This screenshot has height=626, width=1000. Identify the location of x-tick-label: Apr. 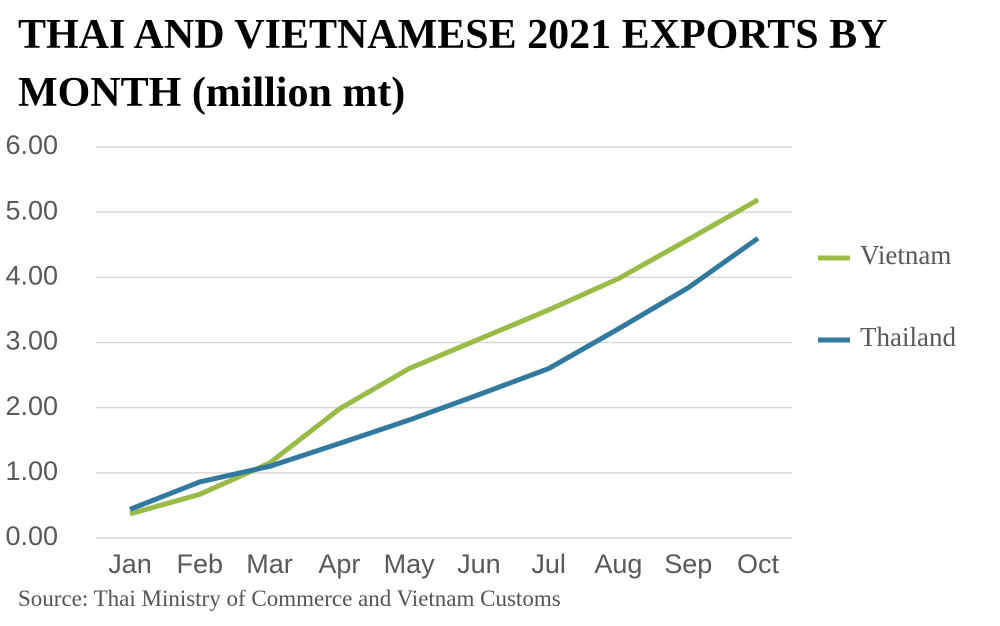
(339, 564).